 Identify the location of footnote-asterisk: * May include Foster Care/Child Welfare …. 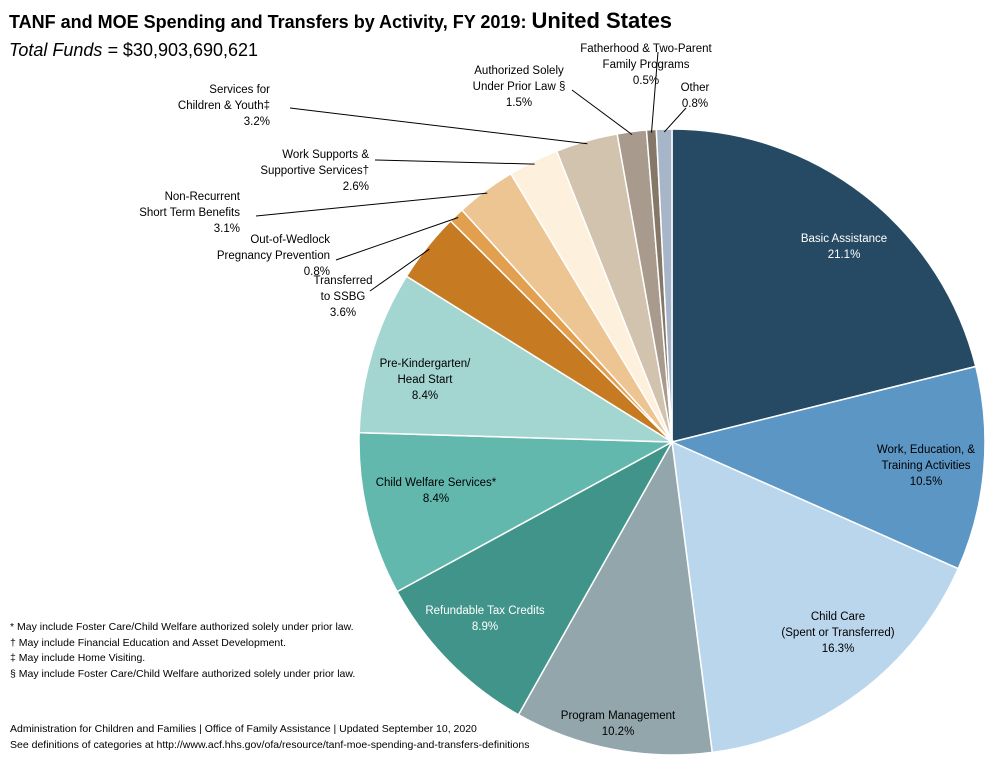
(182, 627).